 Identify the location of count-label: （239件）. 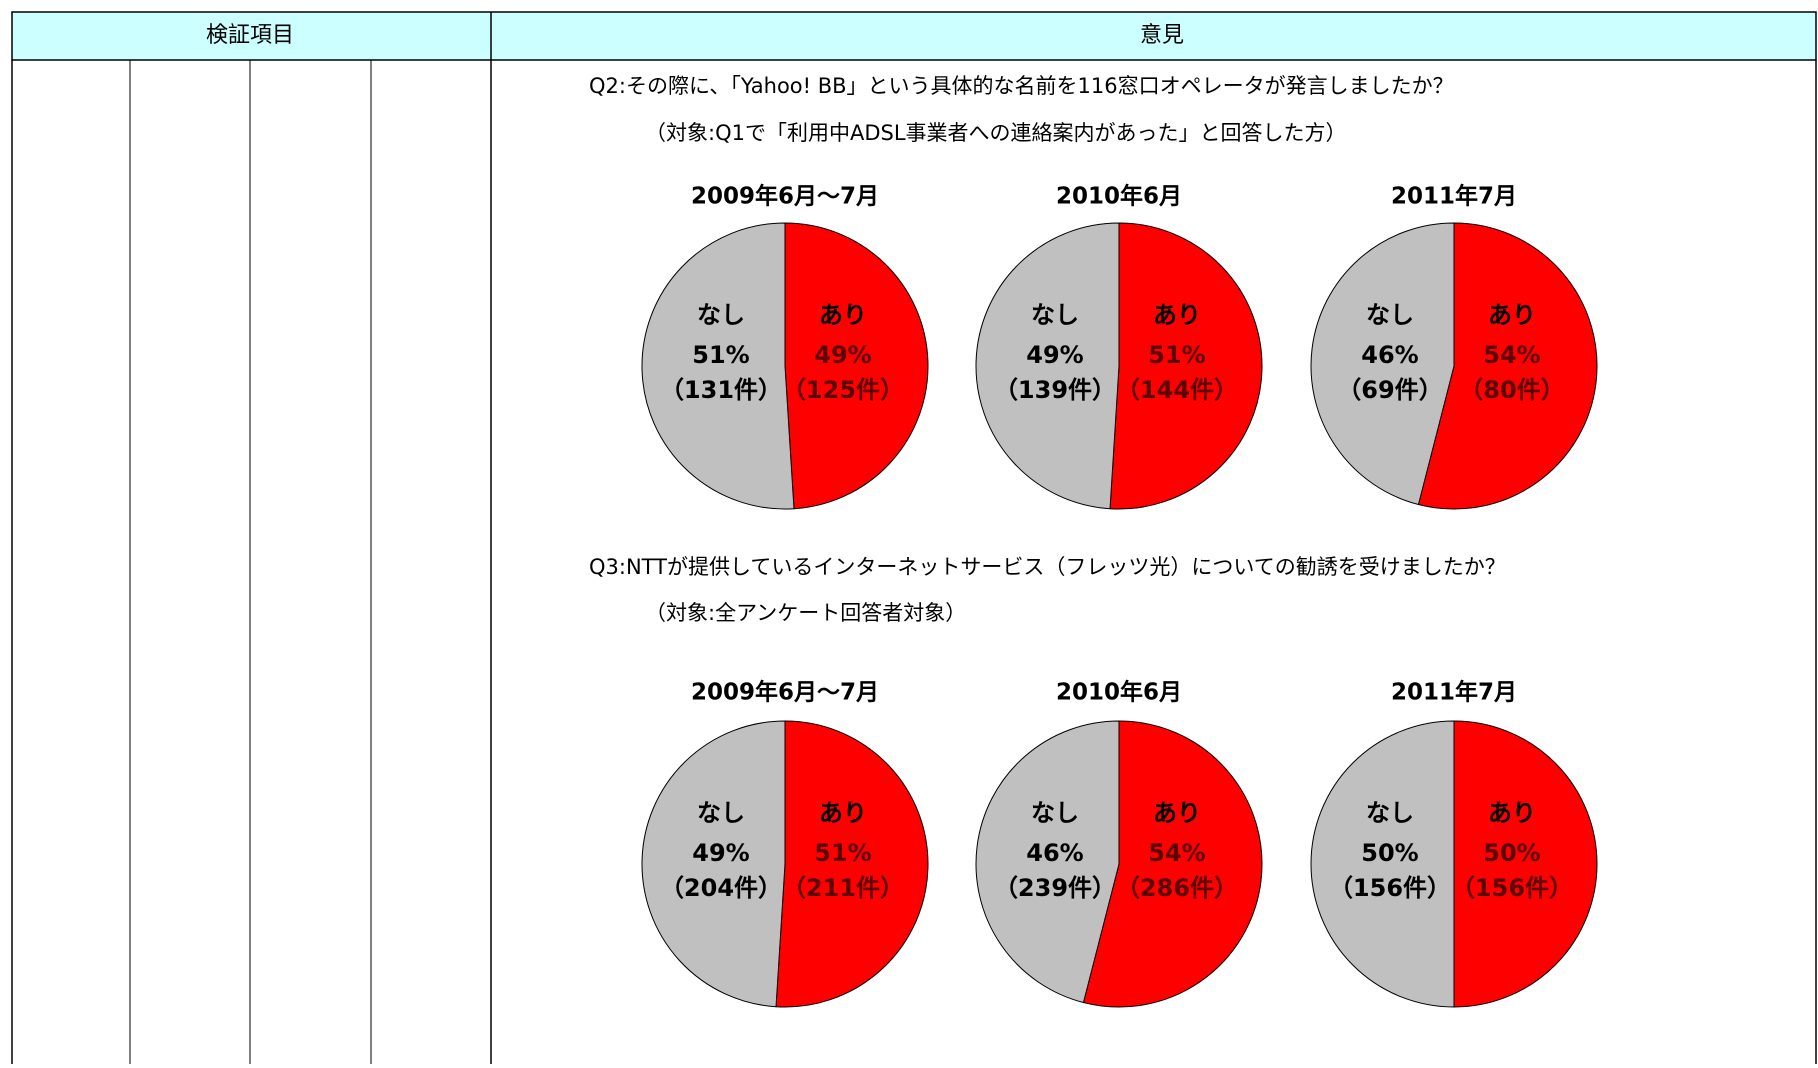
(1055, 888).